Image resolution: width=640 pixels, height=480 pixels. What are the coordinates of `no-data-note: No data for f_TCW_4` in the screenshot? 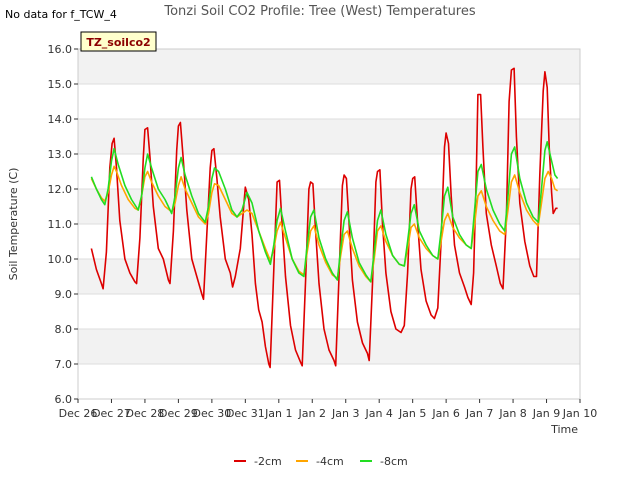 It's located at (61, 14).